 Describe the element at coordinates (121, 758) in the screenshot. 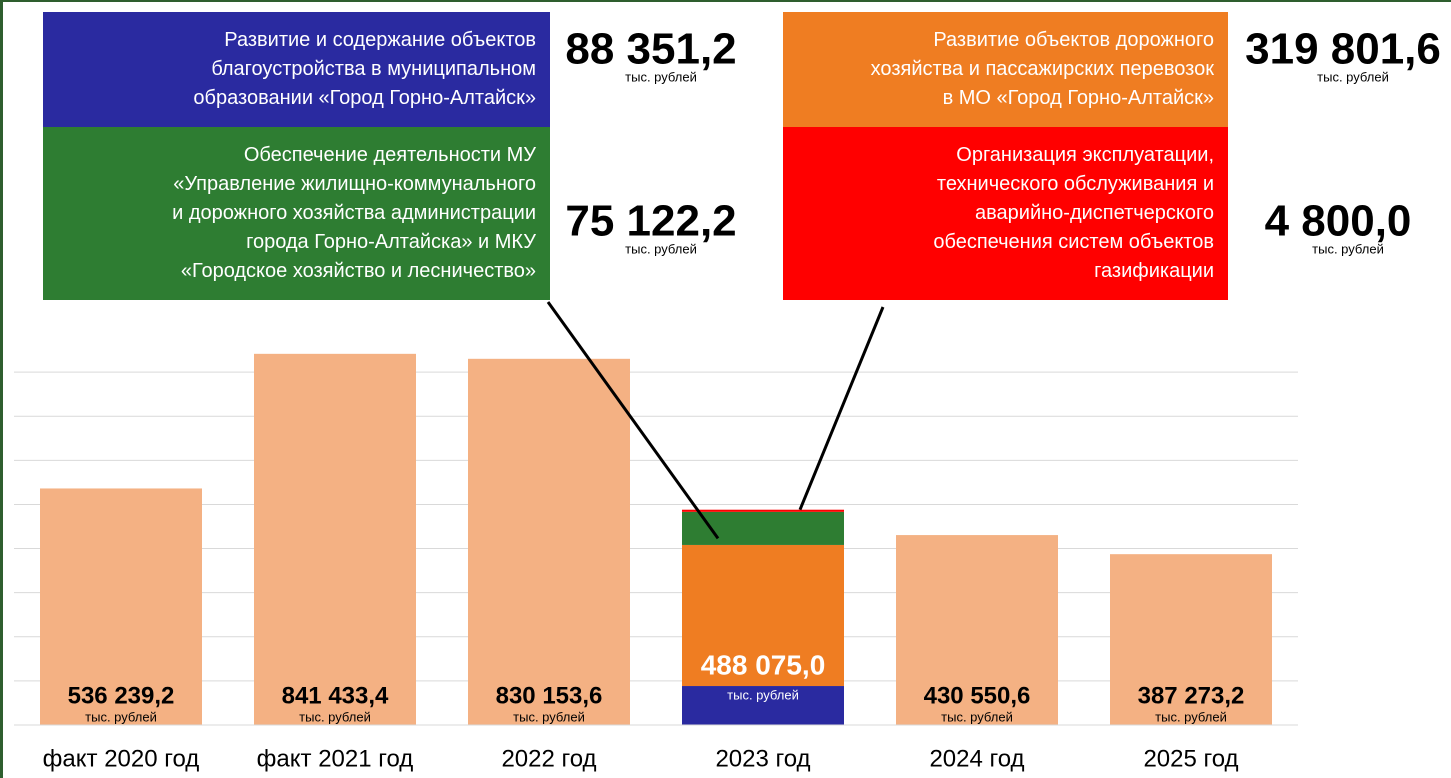

I see `x-tick-label: факт 2020 год` at that location.